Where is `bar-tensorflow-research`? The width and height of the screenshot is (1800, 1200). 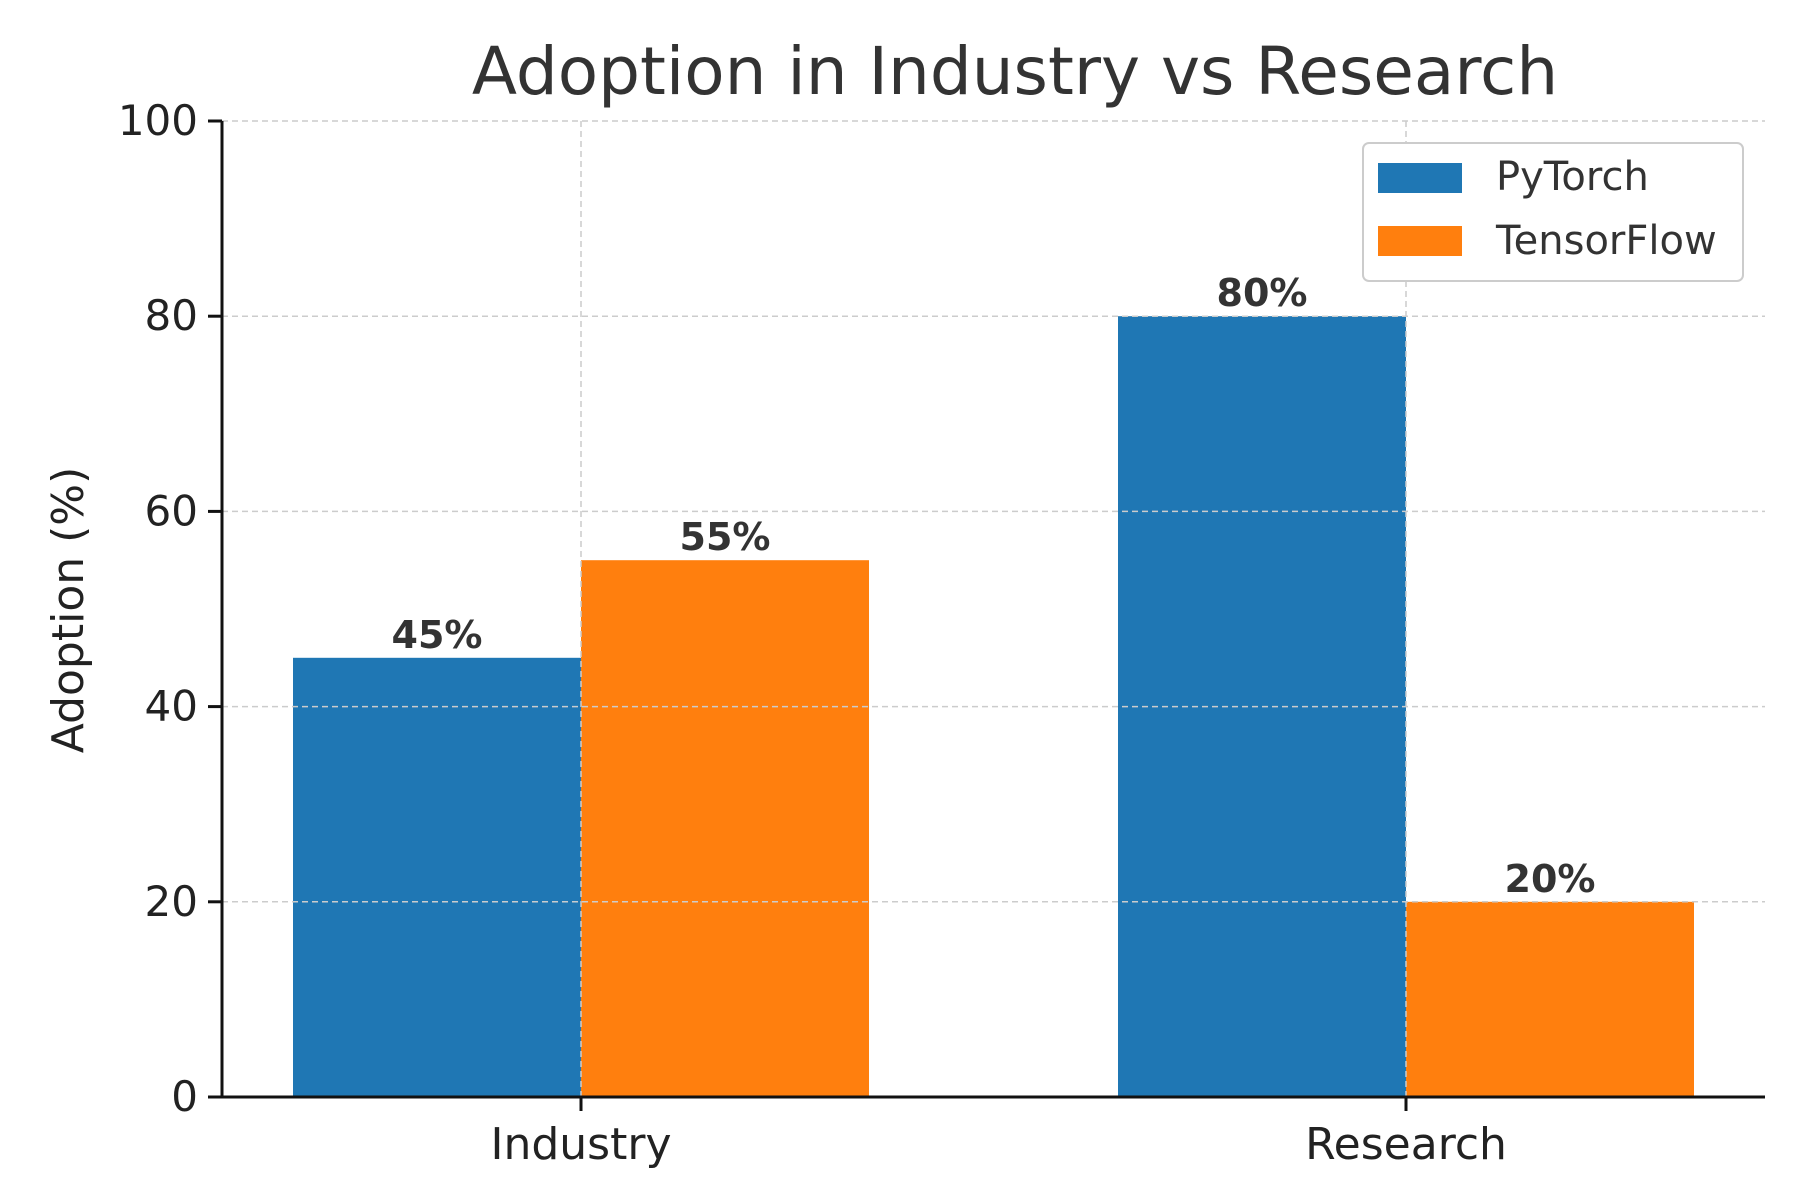 bar-tensorflow-research is located at coordinates (1550, 999).